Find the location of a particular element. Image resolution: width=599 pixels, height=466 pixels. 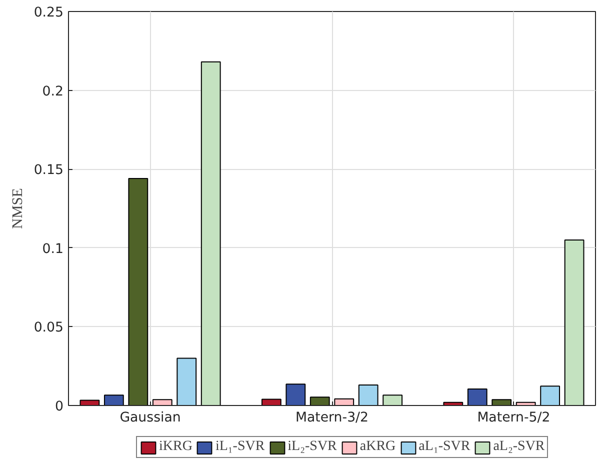

legend-label: aL₁-SVR is located at coordinates (444, 447).